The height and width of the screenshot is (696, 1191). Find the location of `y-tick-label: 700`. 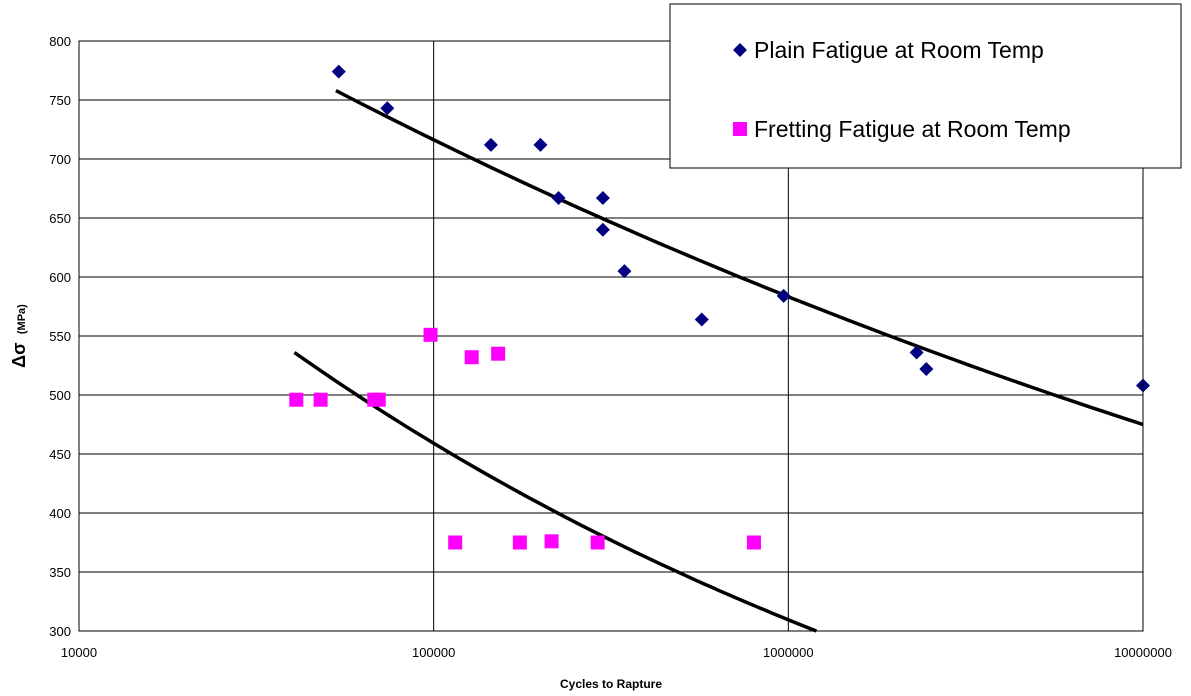

y-tick-label: 700 is located at coordinates (60, 159).